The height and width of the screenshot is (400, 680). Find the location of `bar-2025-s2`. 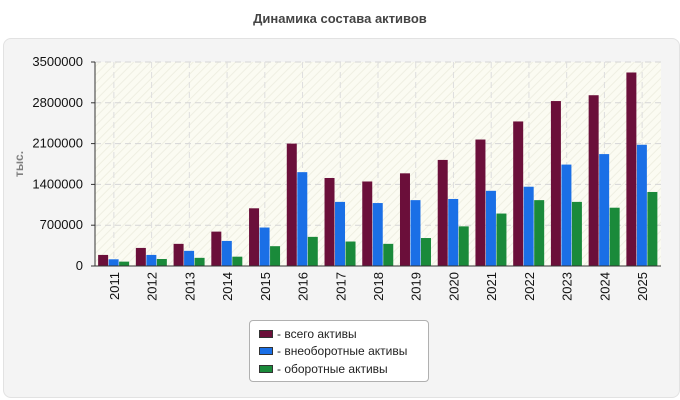

bar-2025-s2 is located at coordinates (641, 205).